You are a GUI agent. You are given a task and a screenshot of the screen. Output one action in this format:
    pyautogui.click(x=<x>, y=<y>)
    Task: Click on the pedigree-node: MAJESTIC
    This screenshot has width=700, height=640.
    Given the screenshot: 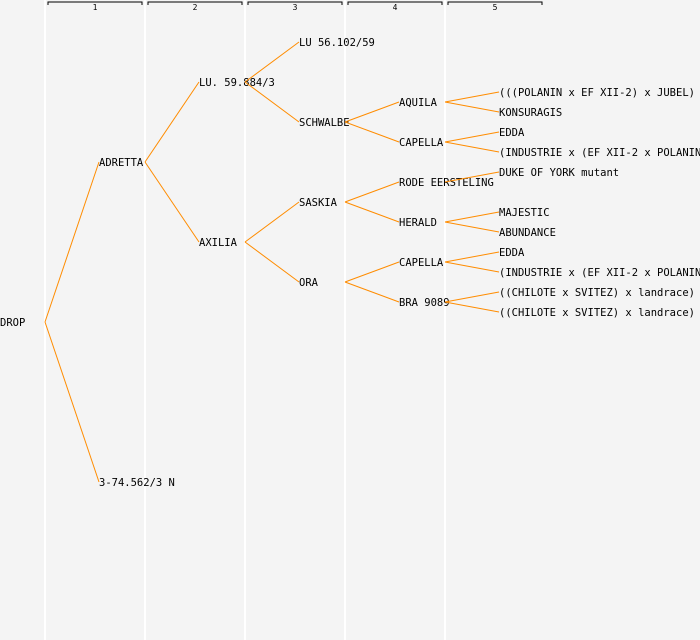 What is the action you would take?
    pyautogui.click(x=524, y=213)
    